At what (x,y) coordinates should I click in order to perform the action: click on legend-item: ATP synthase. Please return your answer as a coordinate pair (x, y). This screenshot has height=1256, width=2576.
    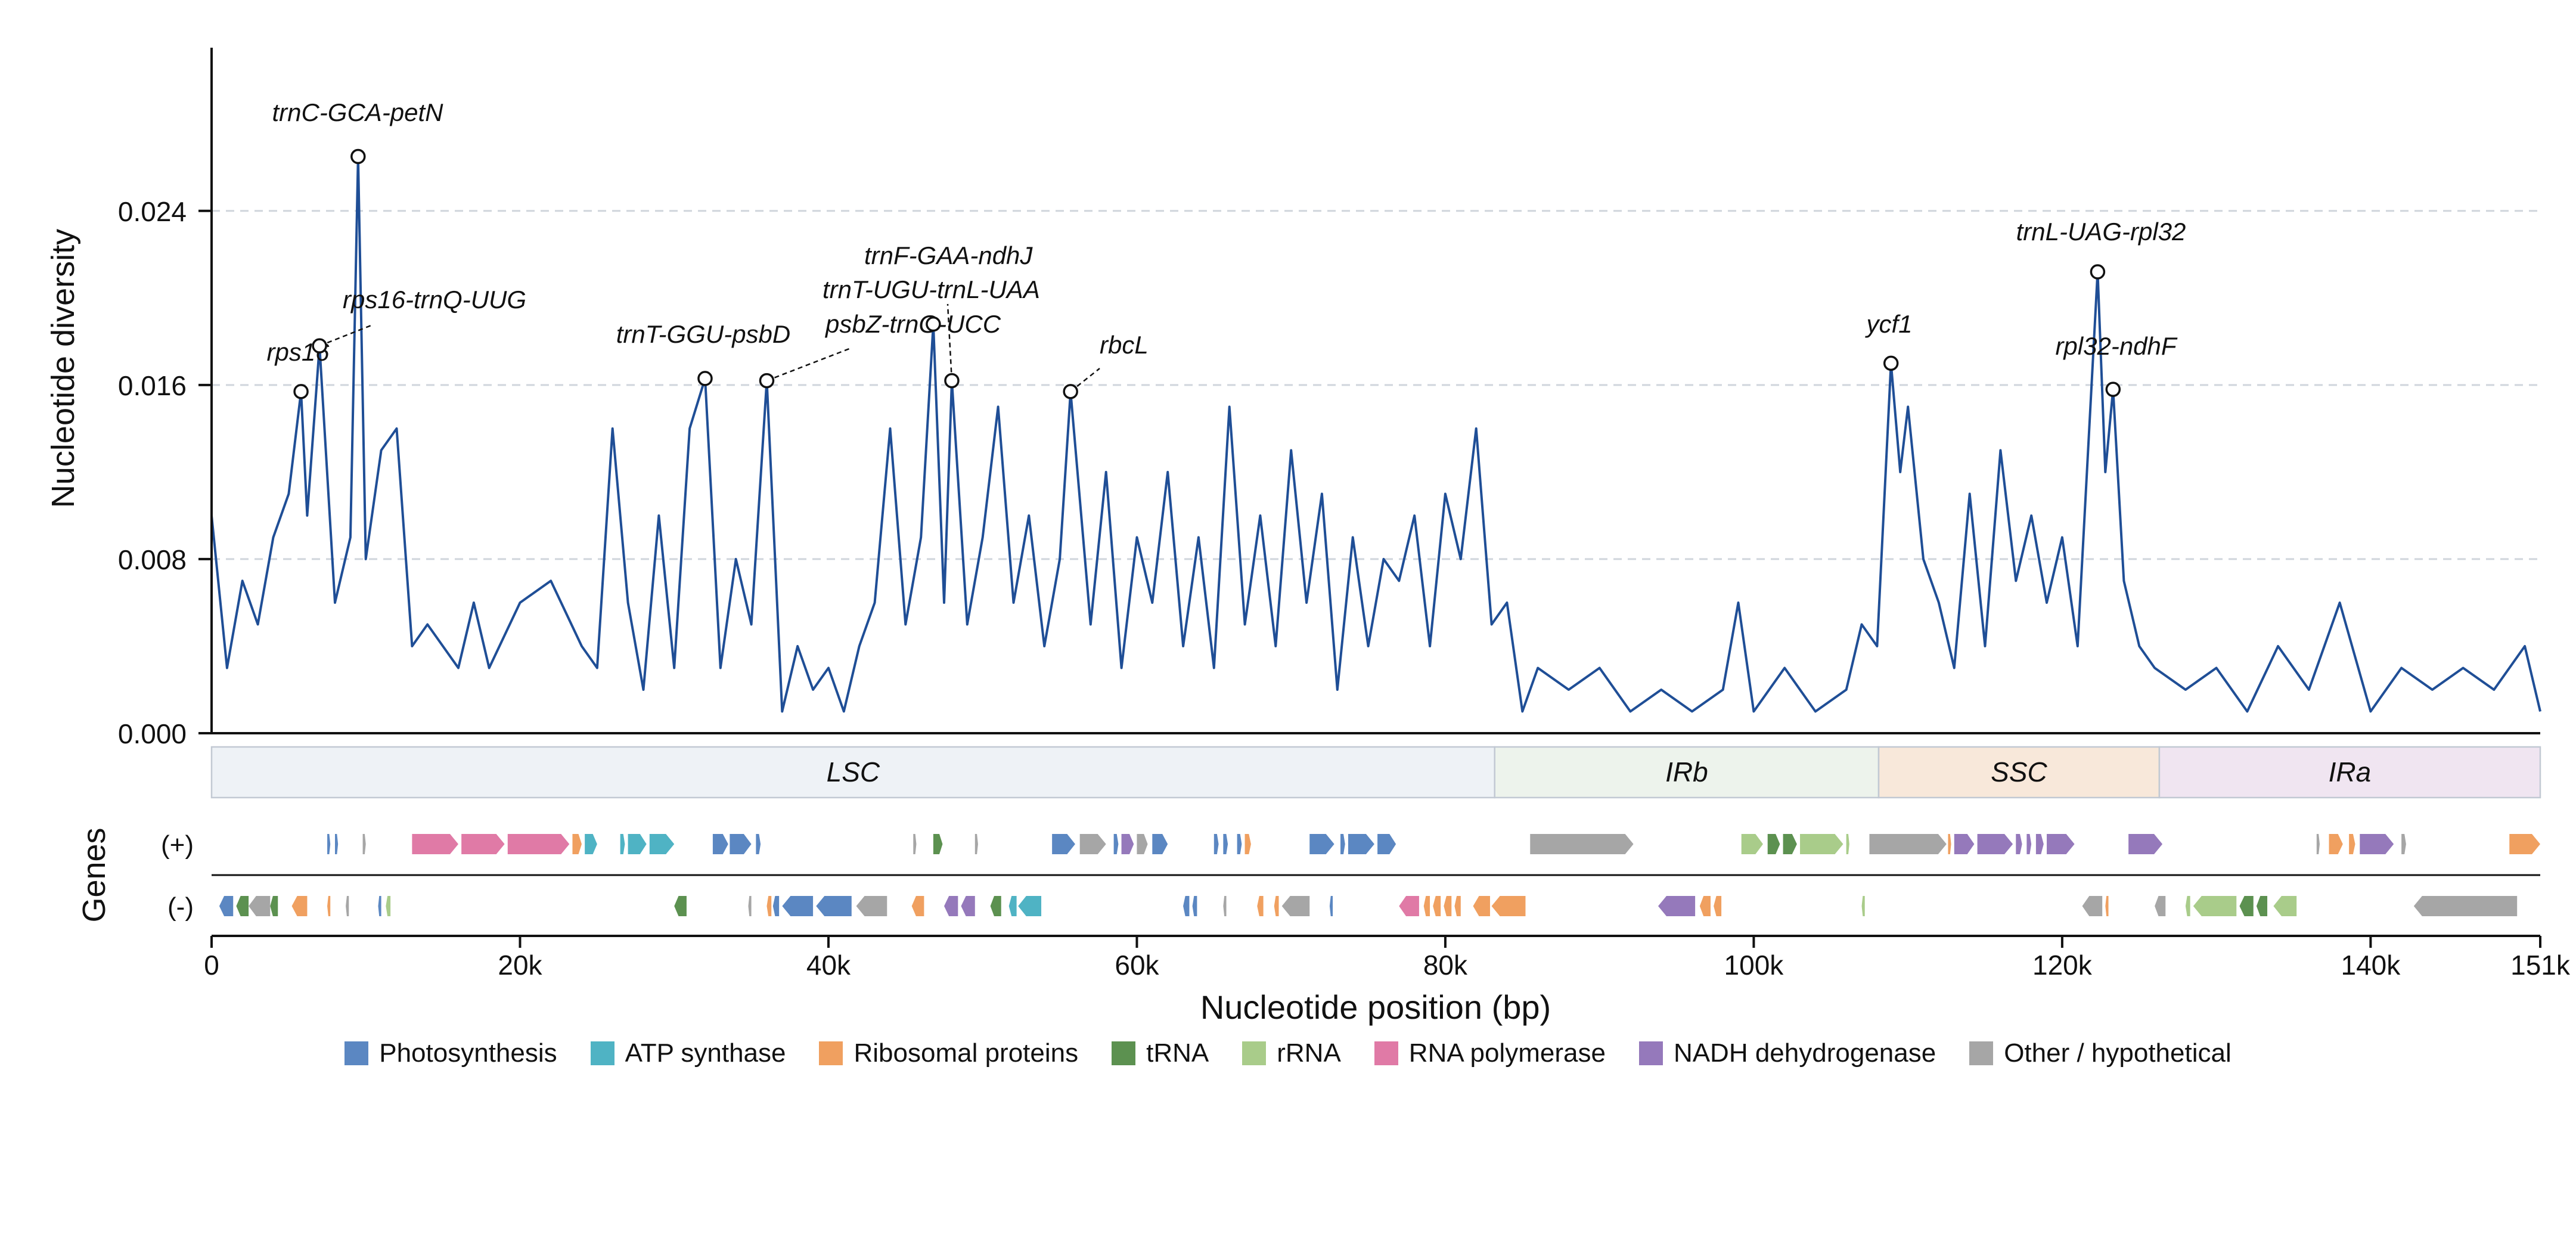
    Looking at the image, I should click on (688, 1053).